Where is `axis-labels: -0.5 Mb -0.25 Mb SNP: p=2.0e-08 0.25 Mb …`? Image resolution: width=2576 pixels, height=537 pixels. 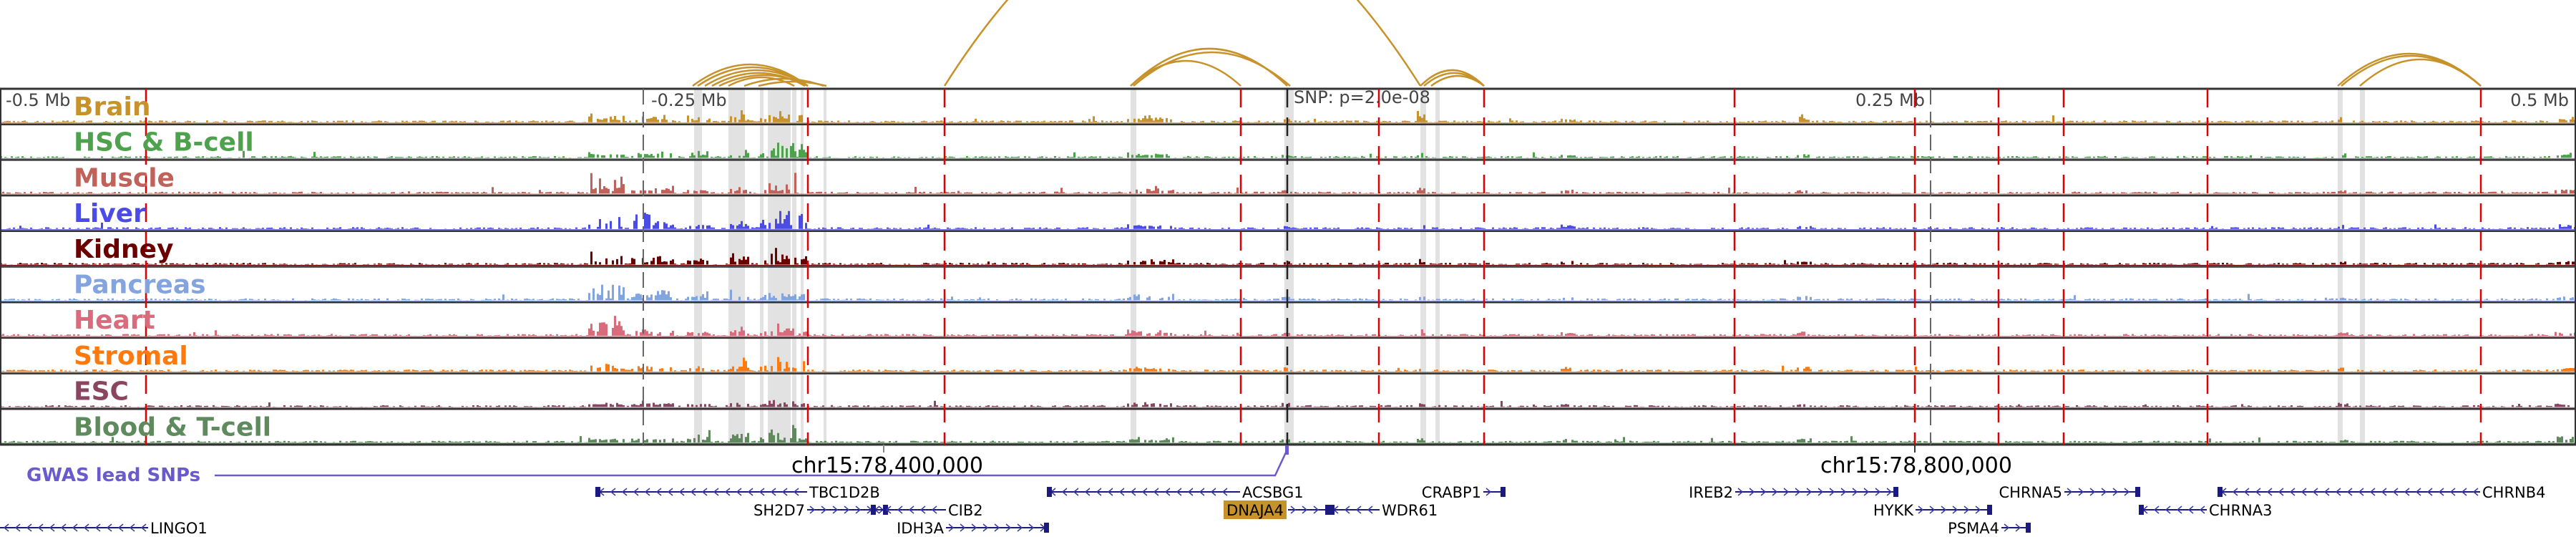
axis-labels: -0.5 Mb -0.25 Mb SNP: p=2.0e-08 0.25 Mb … is located at coordinates (1287, 98).